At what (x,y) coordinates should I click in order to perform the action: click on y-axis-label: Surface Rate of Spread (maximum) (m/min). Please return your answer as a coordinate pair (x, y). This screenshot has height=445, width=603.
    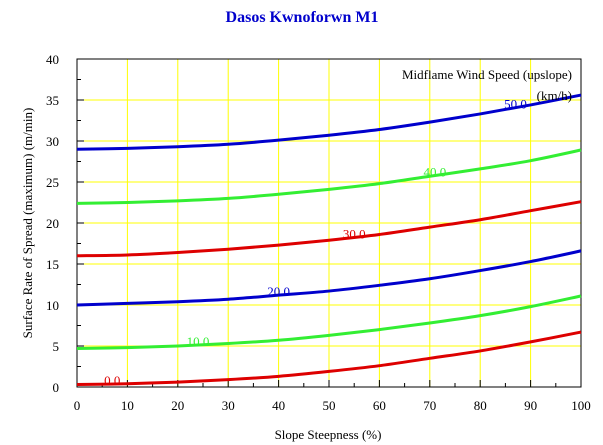
    Looking at the image, I should click on (27, 223).